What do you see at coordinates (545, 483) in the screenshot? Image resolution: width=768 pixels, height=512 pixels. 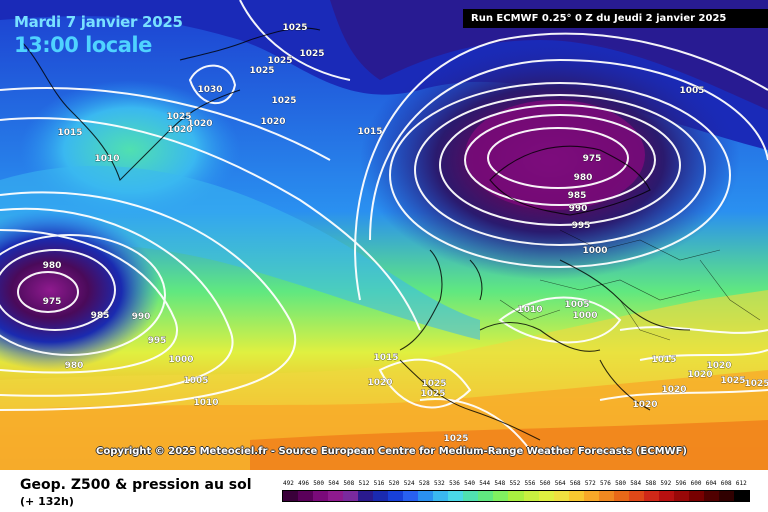 I see `scale-label: 560` at bounding box center [545, 483].